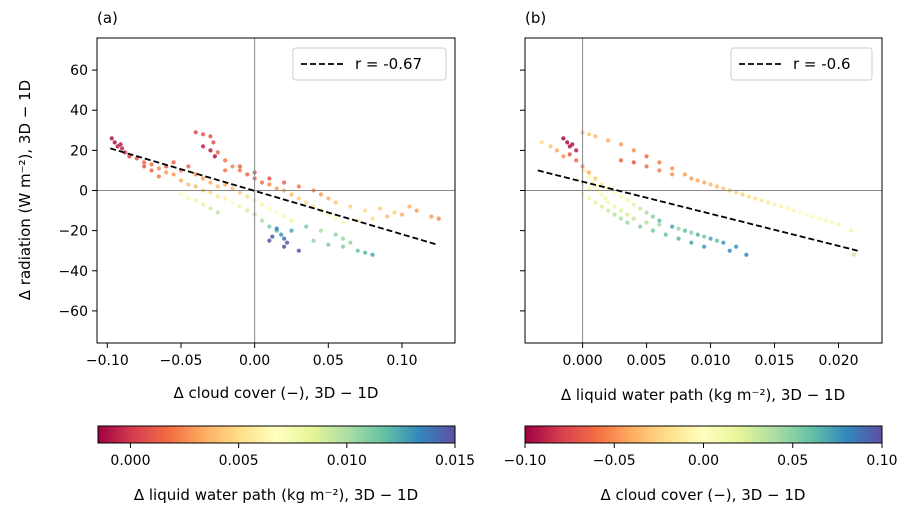 The image size is (904, 514). What do you see at coordinates (522, 190) in the screenshot?
I see `panel-b-y-ticks` at bounding box center [522, 190].